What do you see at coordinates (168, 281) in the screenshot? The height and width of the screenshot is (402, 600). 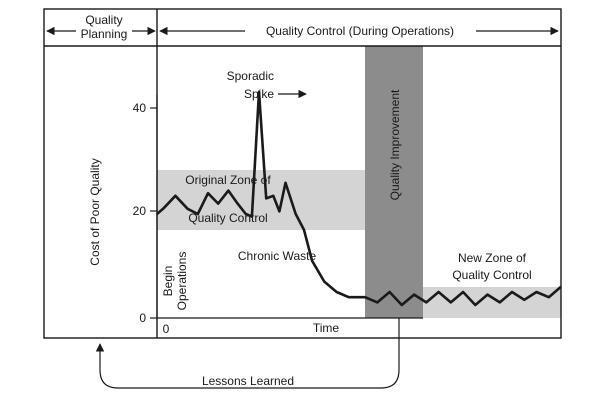 I see `begin-operations-line1: Begin` at bounding box center [168, 281].